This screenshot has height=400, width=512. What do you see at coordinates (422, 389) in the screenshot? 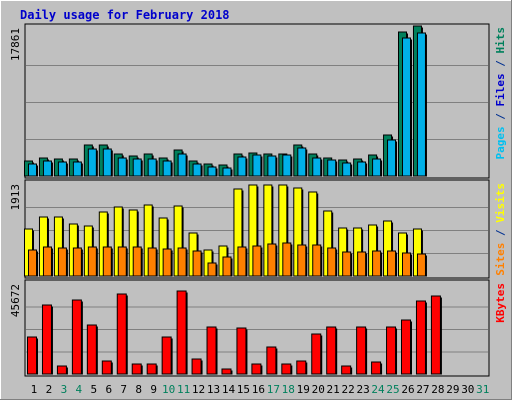
I see `x-label-day-27: 27` at bounding box center [422, 389].